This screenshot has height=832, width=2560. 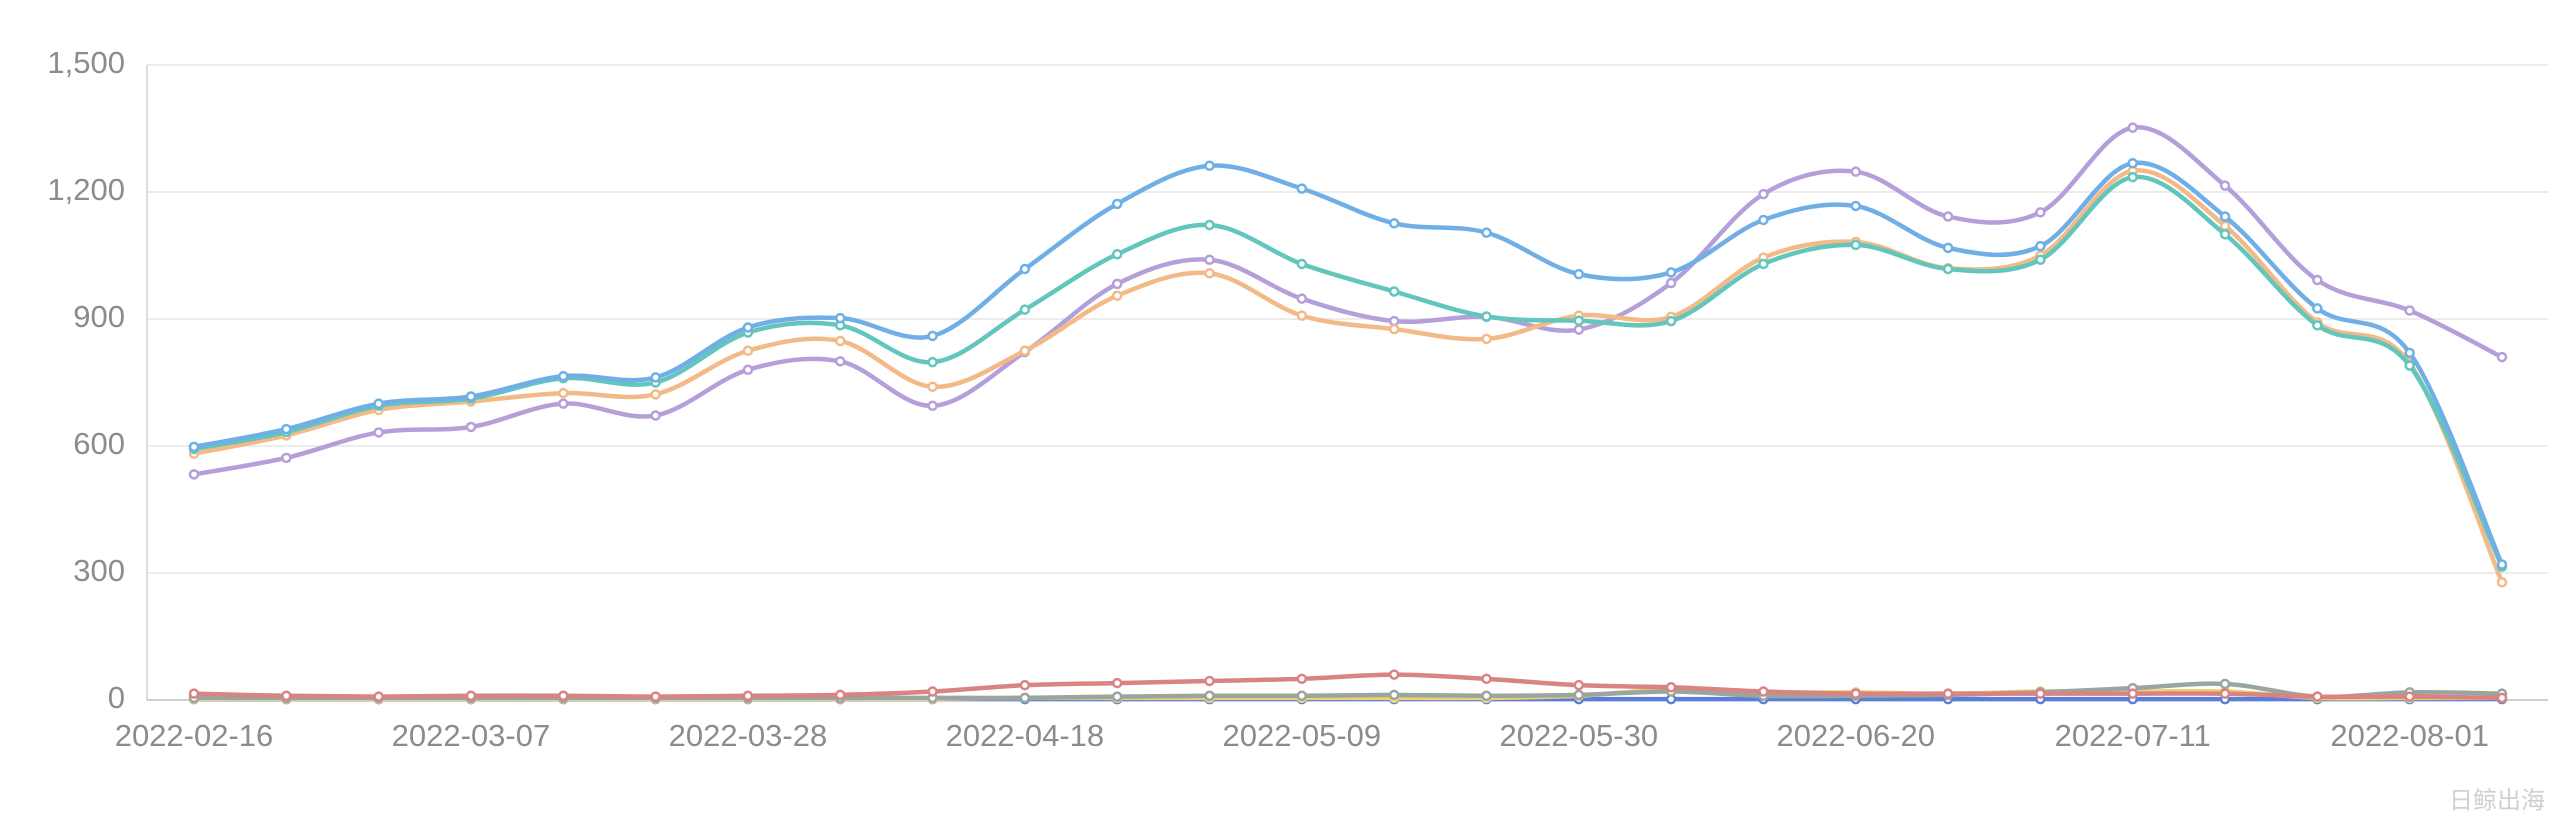 What do you see at coordinates (1348, 686) in the screenshot?
I see `series-line` at bounding box center [1348, 686].